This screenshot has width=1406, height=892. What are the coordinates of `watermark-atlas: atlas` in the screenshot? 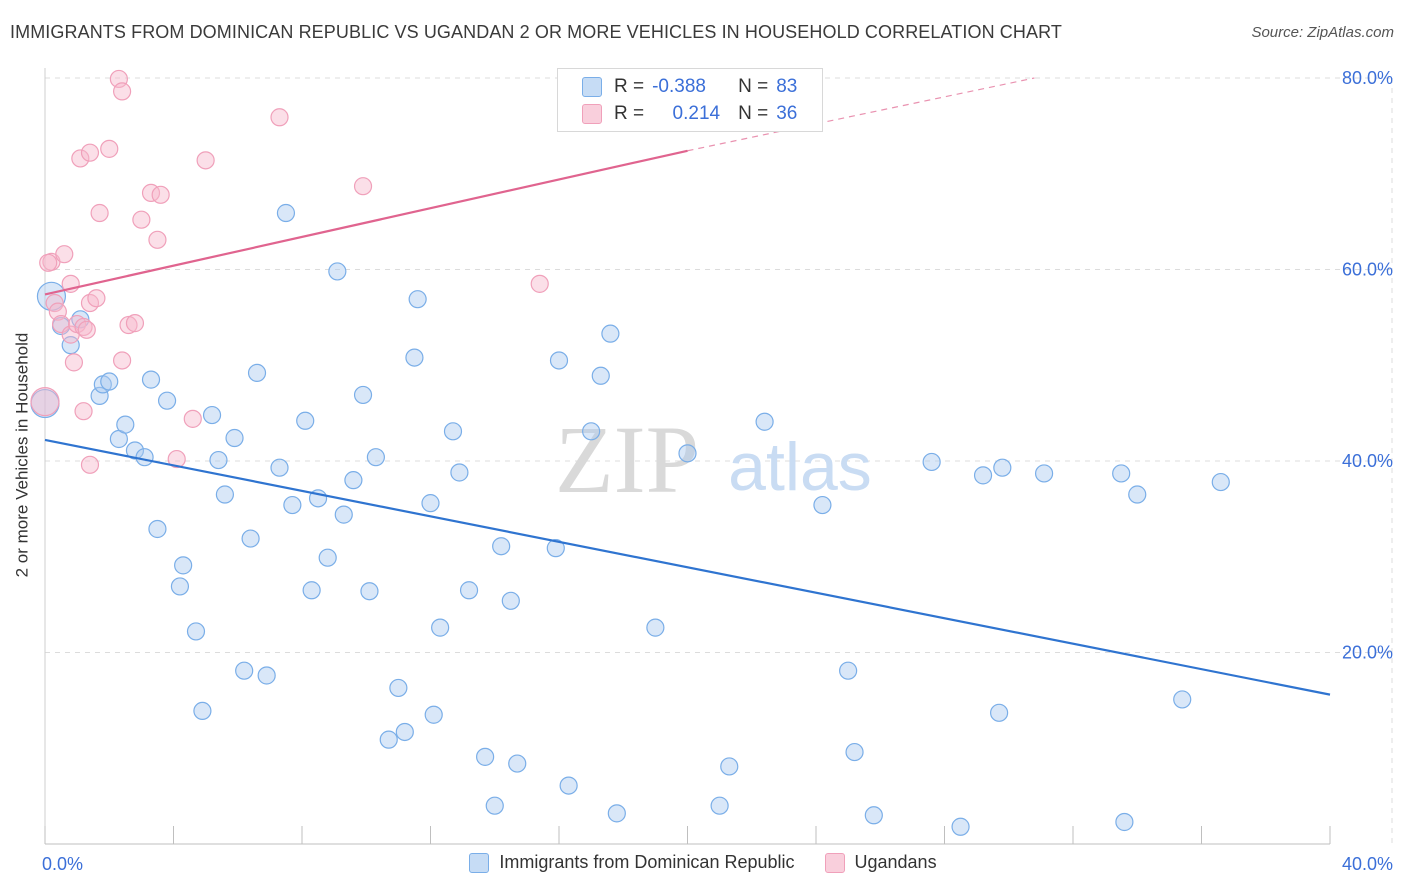 It's located at (800, 467).